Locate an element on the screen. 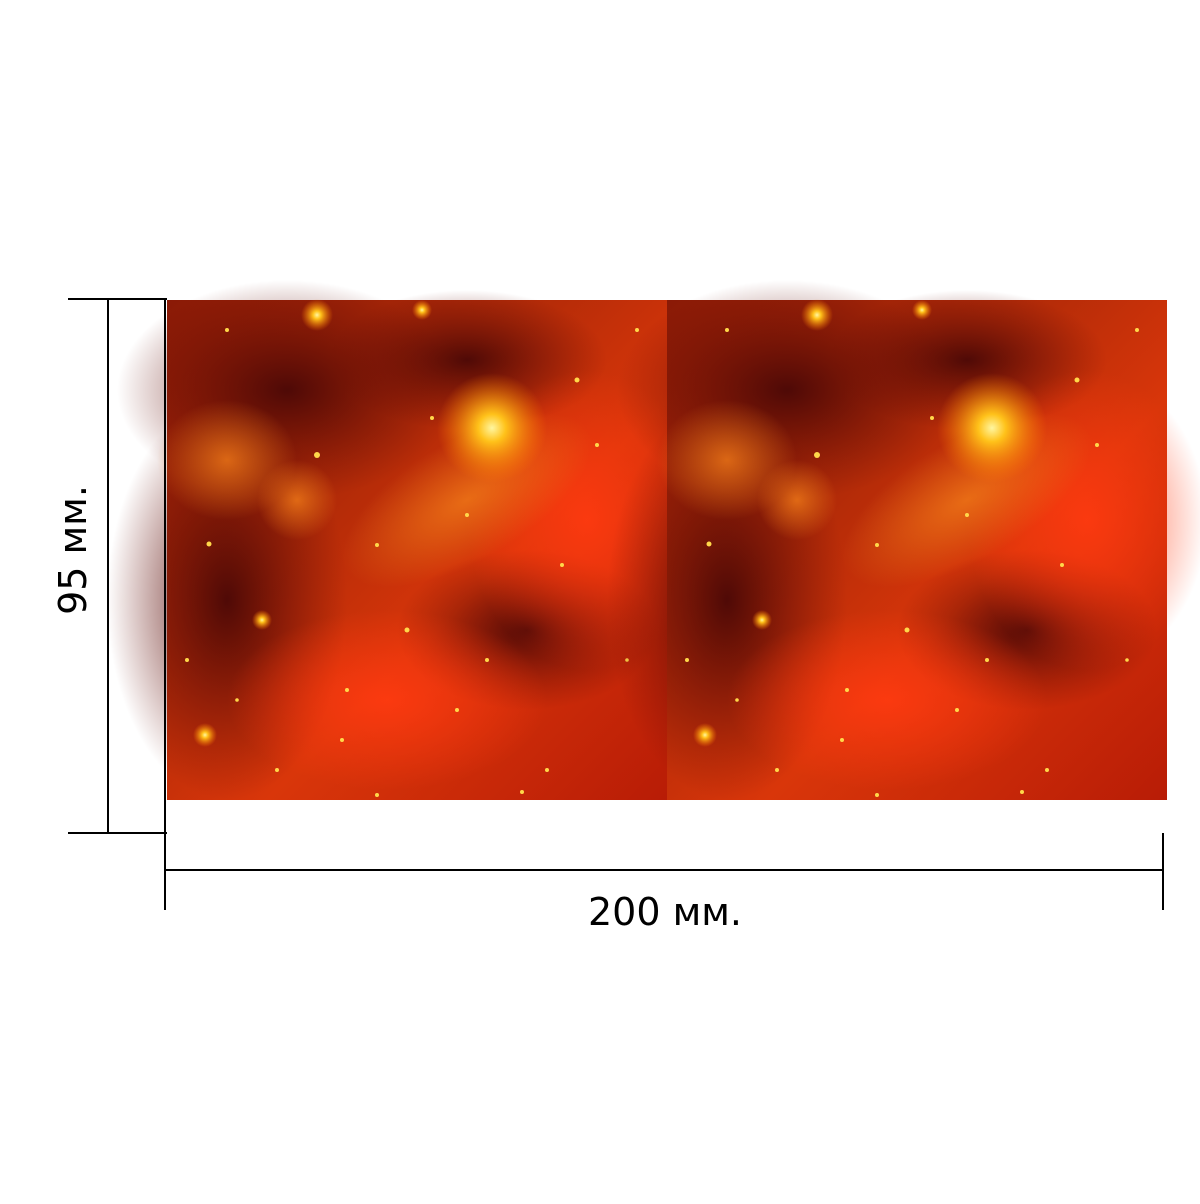 This screenshot has height=1204, width=1200. height-dimension-label: 95 мм. is located at coordinates (73, 550).